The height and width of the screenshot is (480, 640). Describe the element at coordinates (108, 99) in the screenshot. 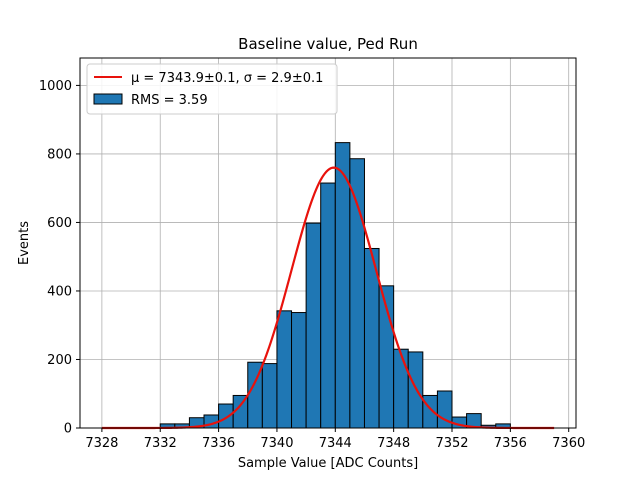

I see `legend-hist-swatch` at that location.